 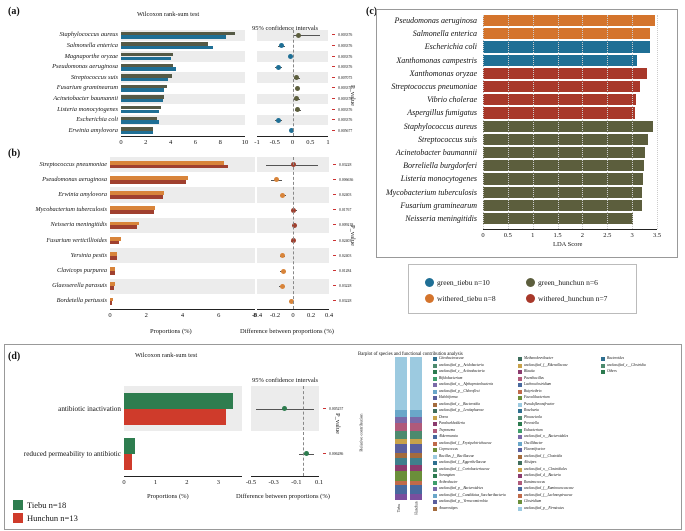 What do you see at coordinates (87, 88) in the screenshot?
I see `row-label: Fusarium graminearum` at bounding box center [87, 88].